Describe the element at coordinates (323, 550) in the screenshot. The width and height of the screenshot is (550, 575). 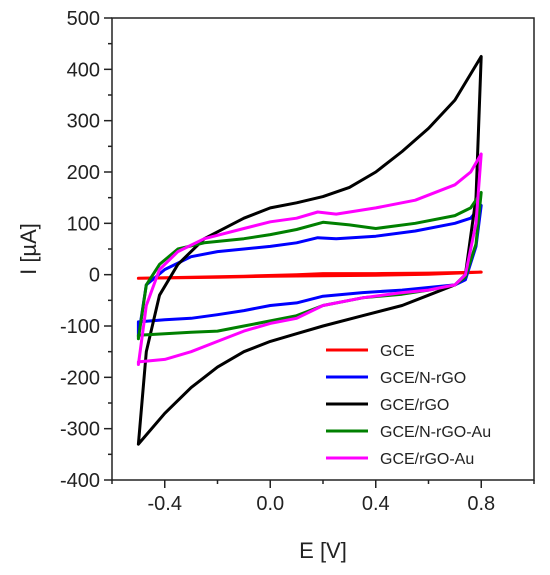
I see `x-axis-title: E [V]` at that location.